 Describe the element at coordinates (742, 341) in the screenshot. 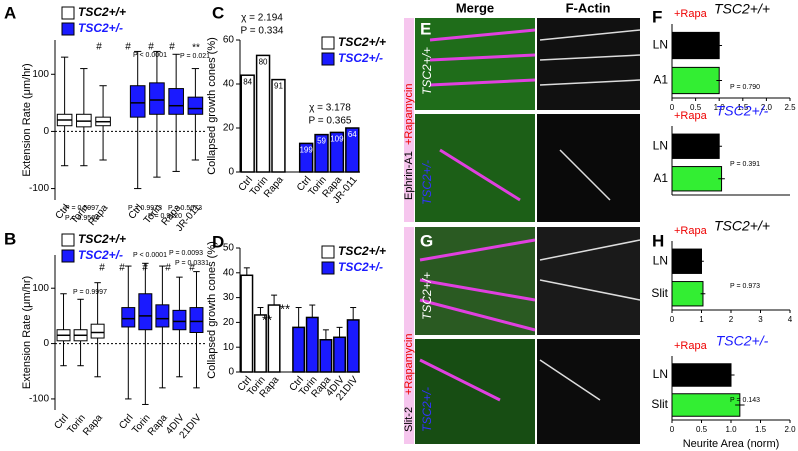

I see `title: TSC2+/-` at that location.